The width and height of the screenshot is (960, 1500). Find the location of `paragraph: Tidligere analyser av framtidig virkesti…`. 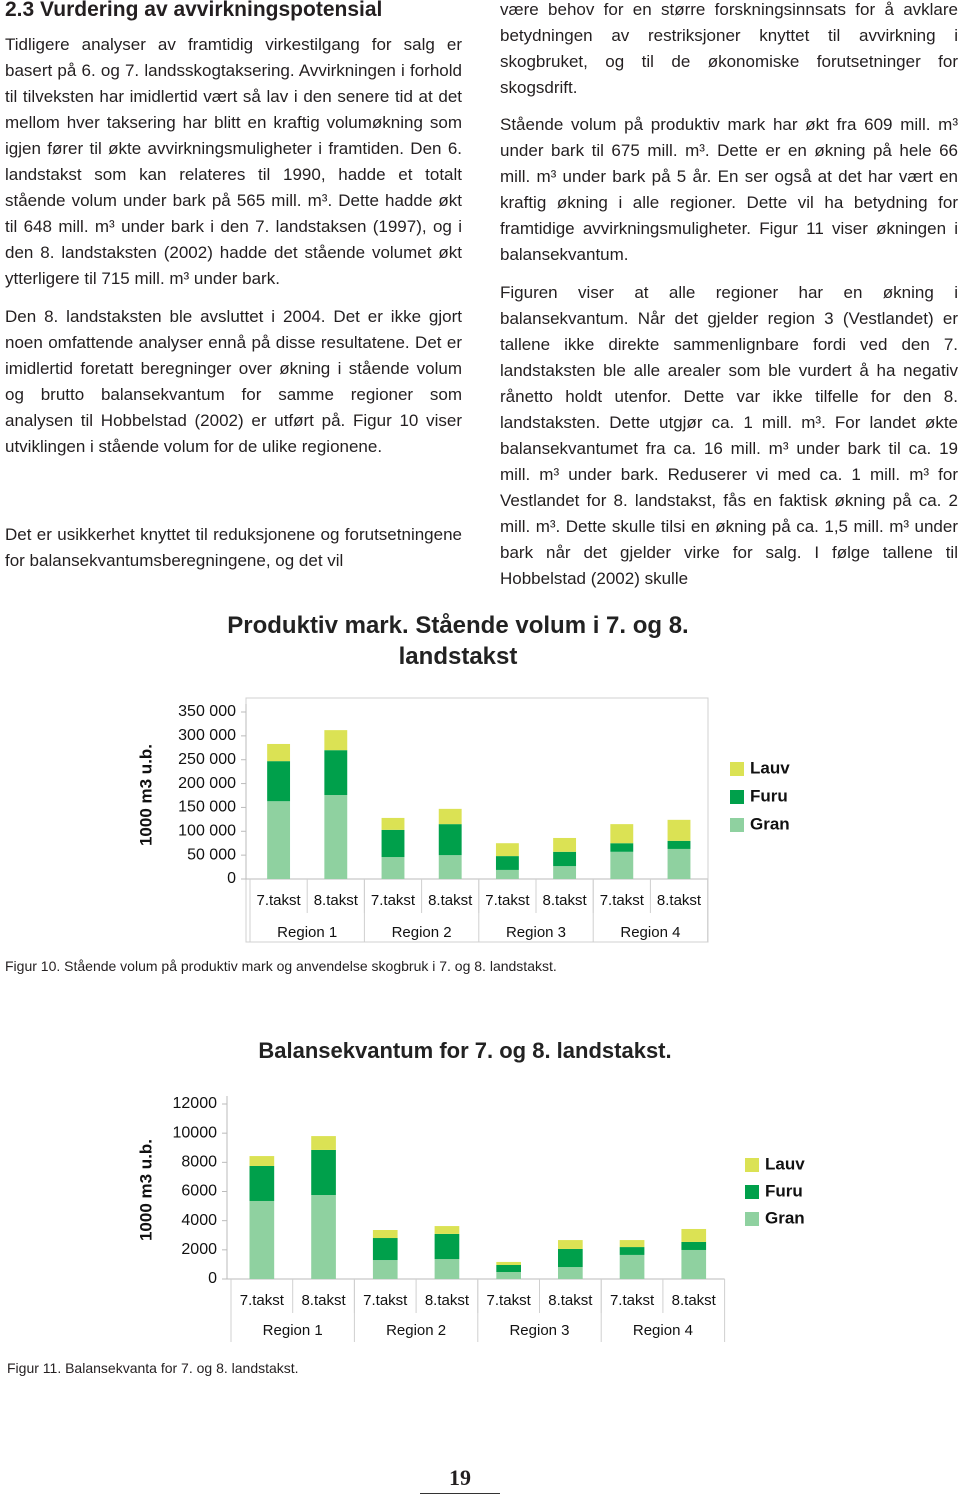

paragraph: Tidligere analyser av framtidig virkesti… is located at coordinates (233, 161).